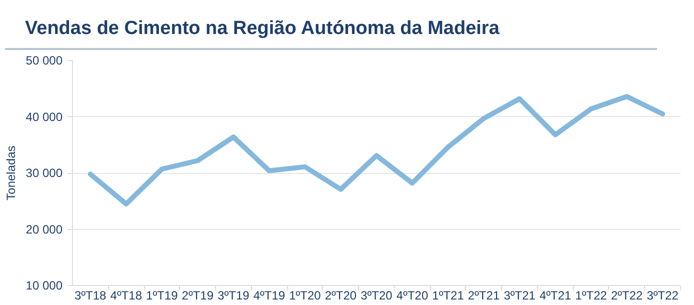 The width and height of the screenshot is (694, 305). Describe the element at coordinates (269, 295) in the screenshot. I see `x-tick-label: 4ºT19` at that location.